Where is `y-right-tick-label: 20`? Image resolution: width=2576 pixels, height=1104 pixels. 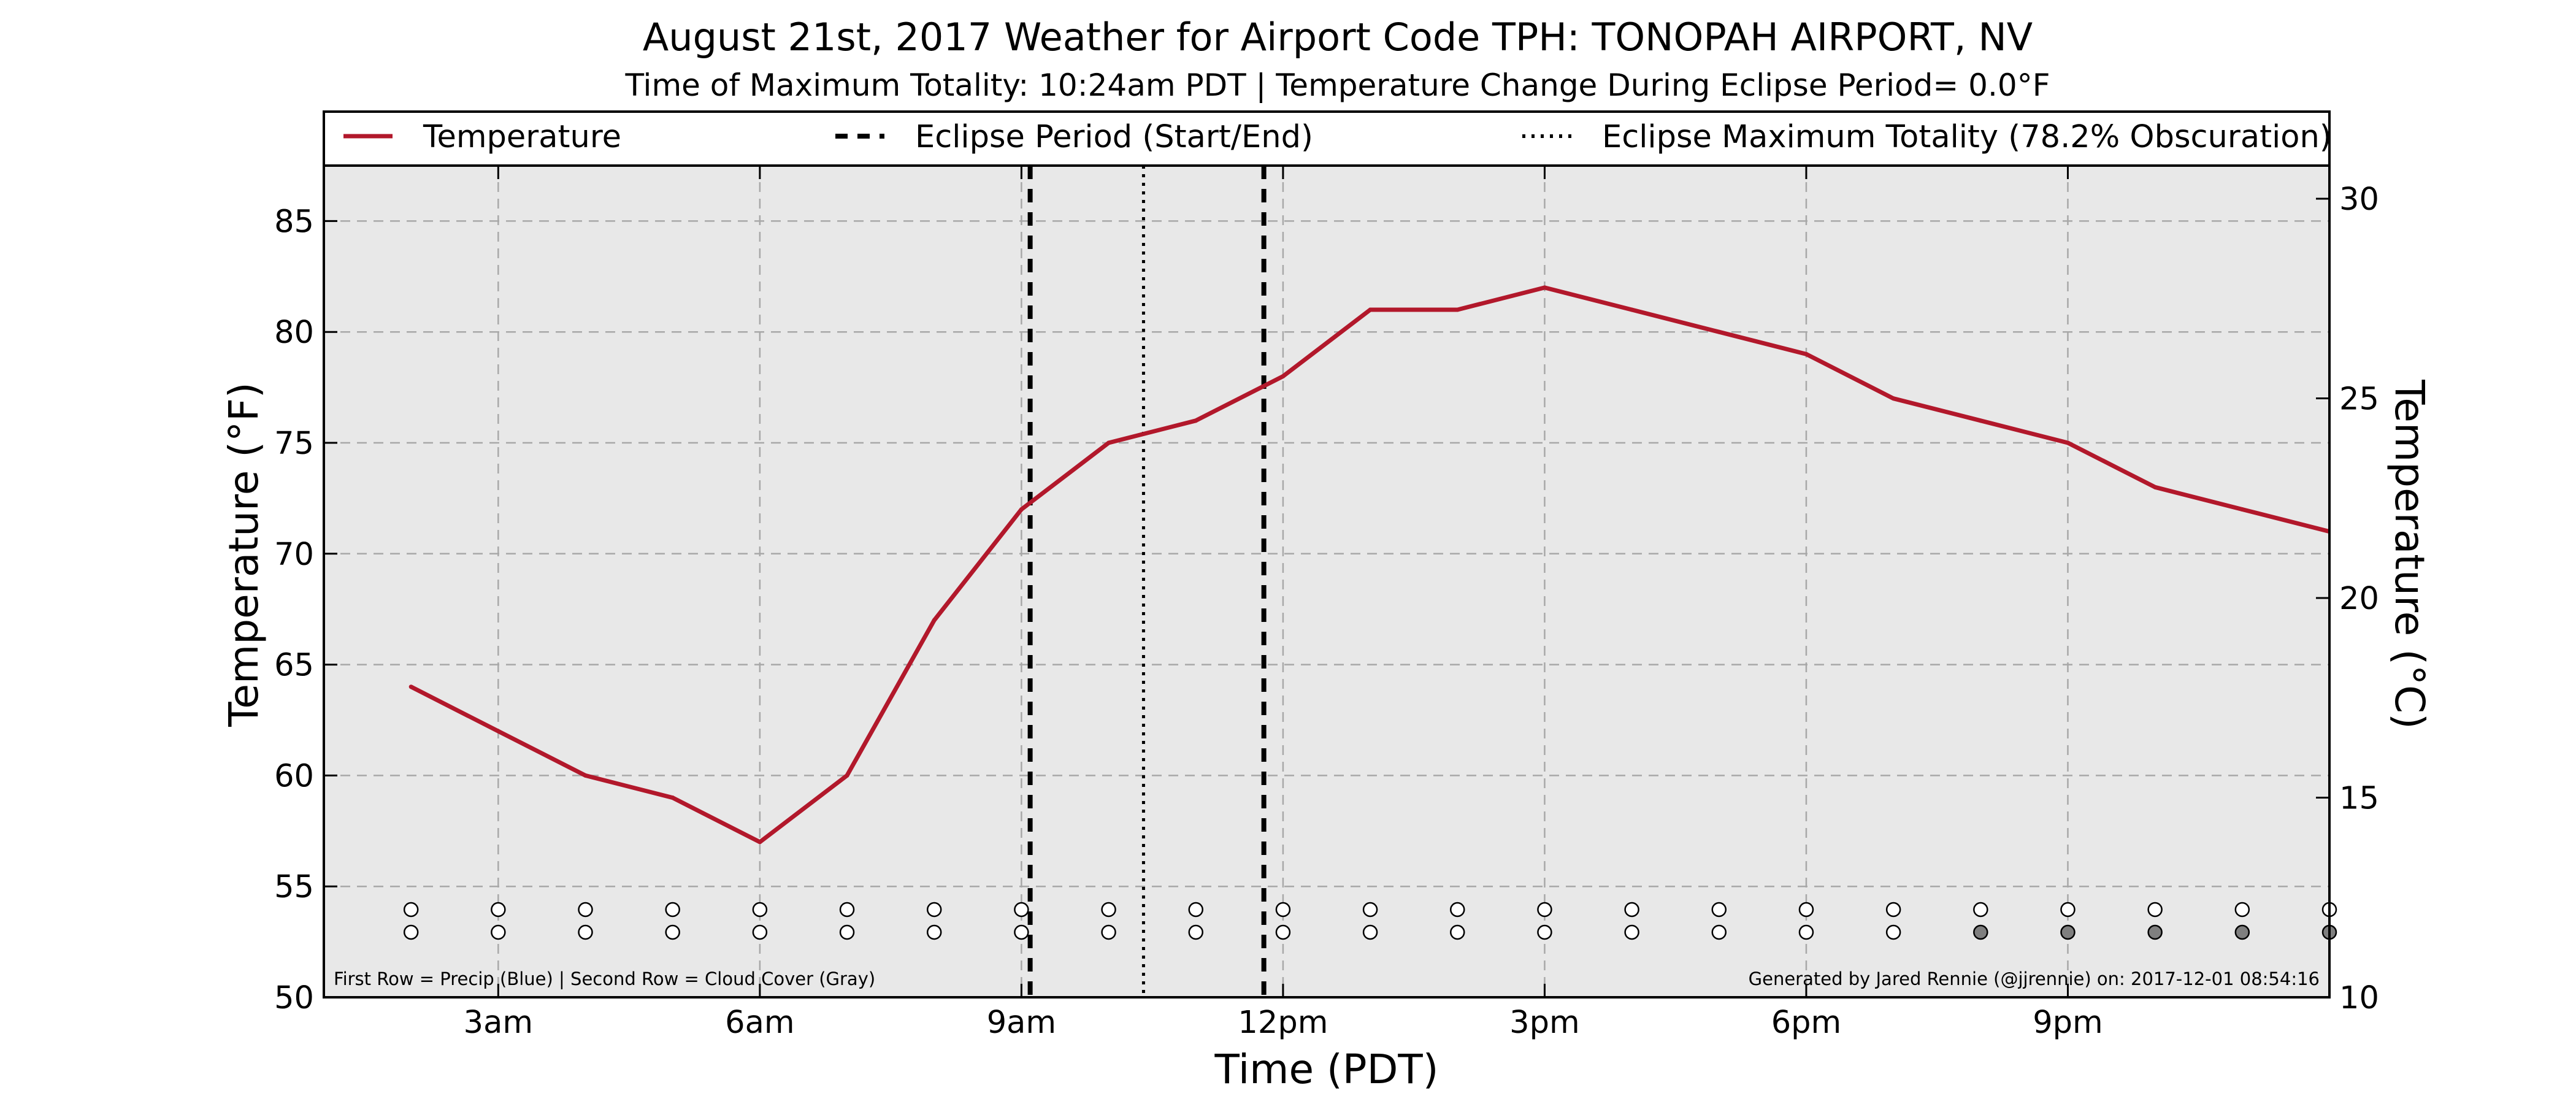
y-right-tick-label: 20 is located at coordinates (2359, 599).